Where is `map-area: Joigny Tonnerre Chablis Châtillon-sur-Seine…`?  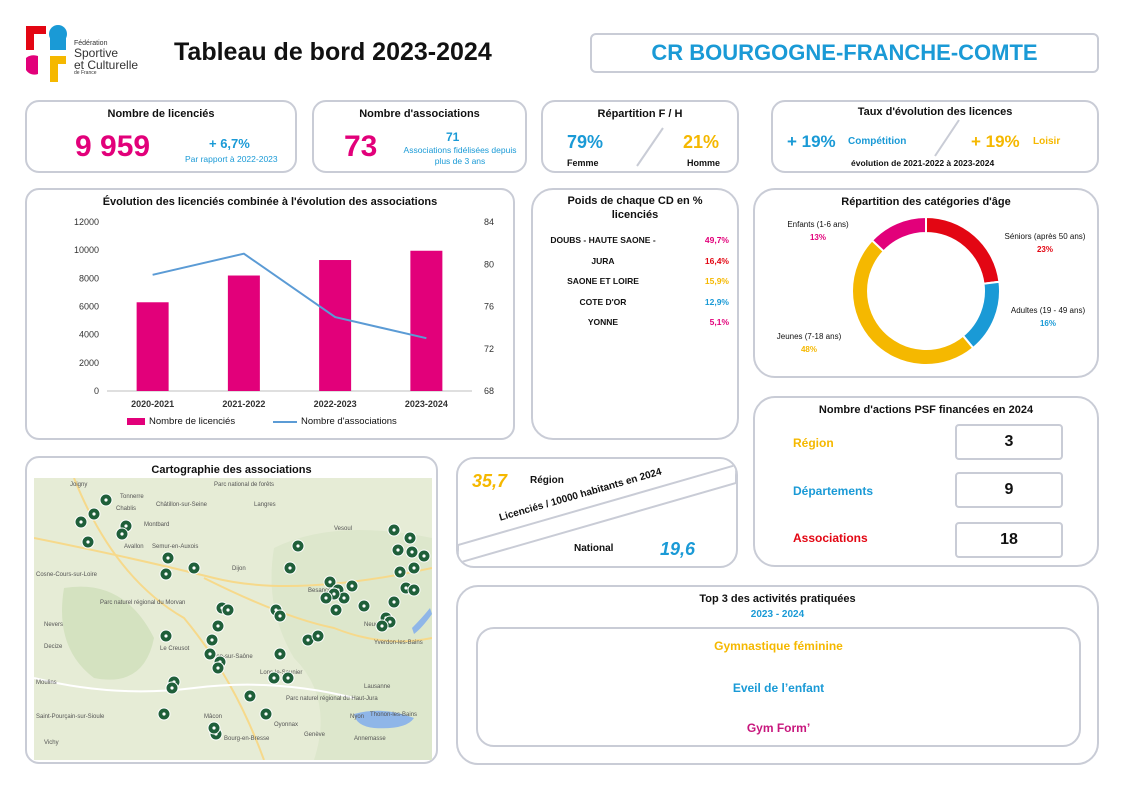
map-area: Joigny Tonnerre Chablis Châtillon-sur-Seine… is located at coordinates (233, 619).